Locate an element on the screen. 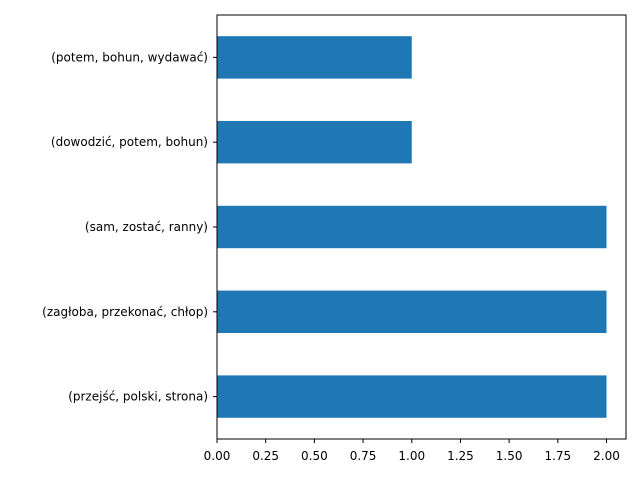 Image resolution: width=640 pixels, height=480 pixels. y-tick-label: (sam, zostać, ranny) is located at coordinates (146, 227).